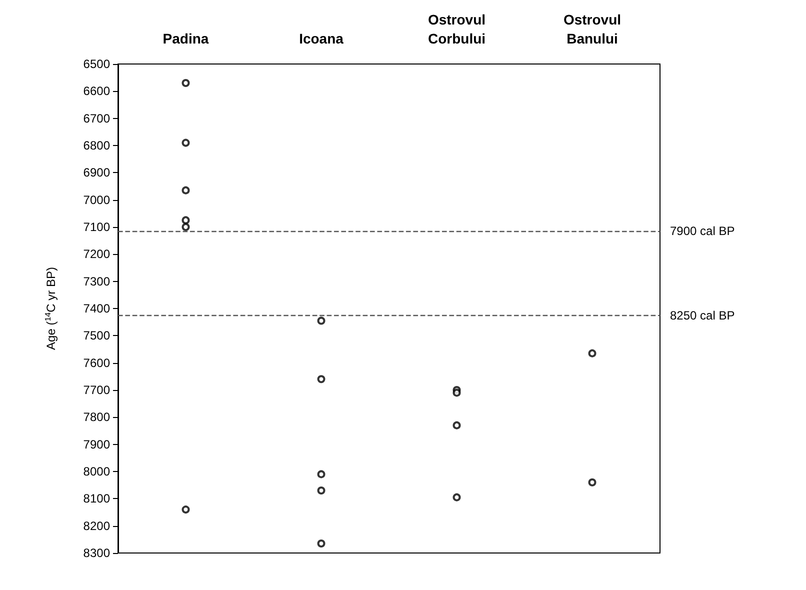 The height and width of the screenshot is (590, 806). What do you see at coordinates (96, 499) in the screenshot?
I see `y-tick-label: 8100` at bounding box center [96, 499].